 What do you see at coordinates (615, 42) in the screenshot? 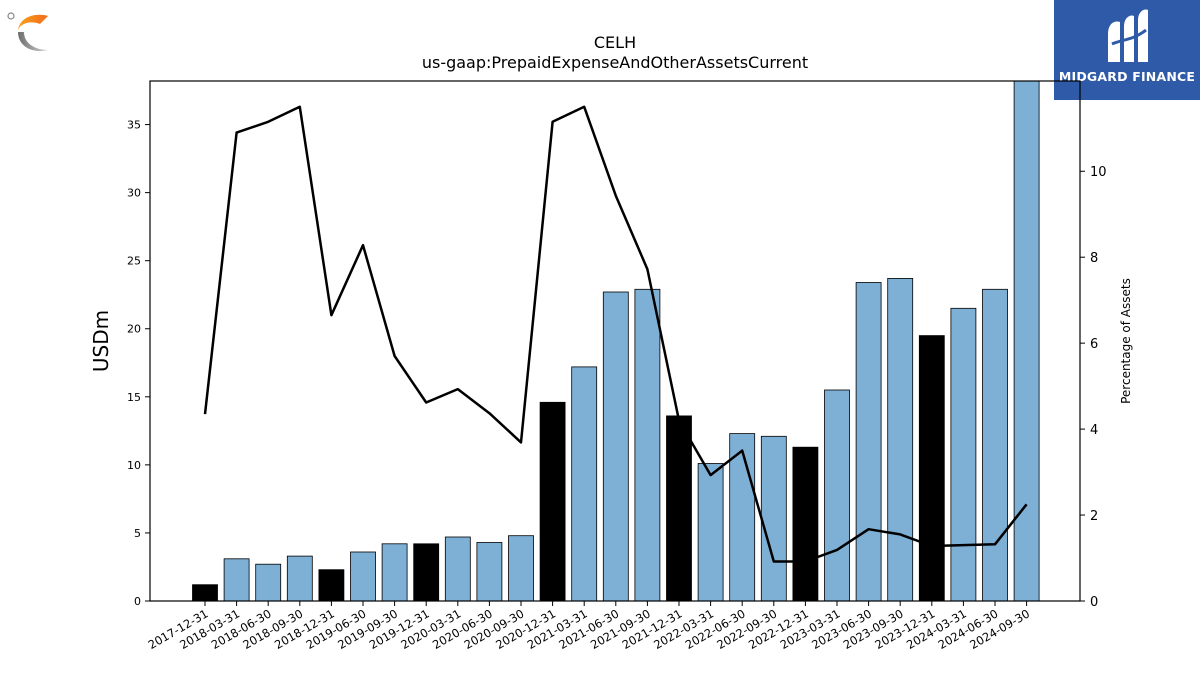
I see `chart-title: CELH` at bounding box center [615, 42].